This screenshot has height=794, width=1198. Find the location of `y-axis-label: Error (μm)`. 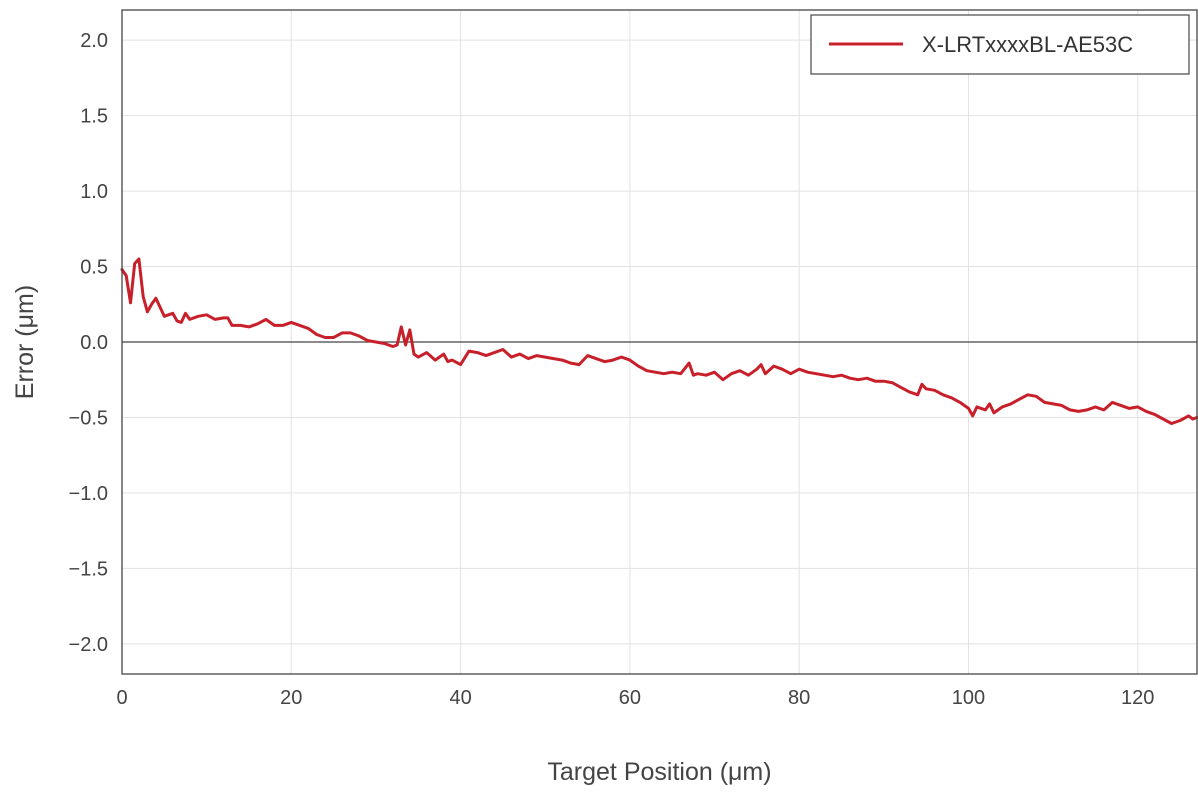

y-axis-label: Error (μm) is located at coordinates (25, 342).